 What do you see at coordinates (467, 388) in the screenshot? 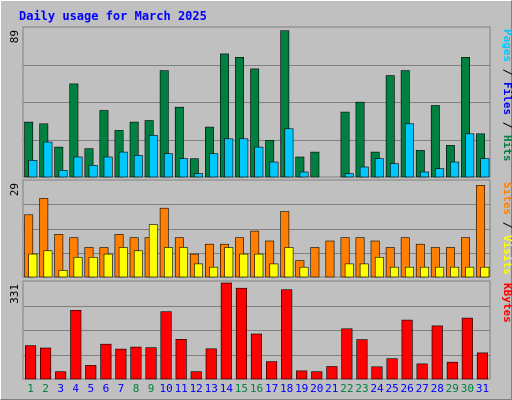
I see `x-tick-label-day-30: 30` at bounding box center [467, 388].